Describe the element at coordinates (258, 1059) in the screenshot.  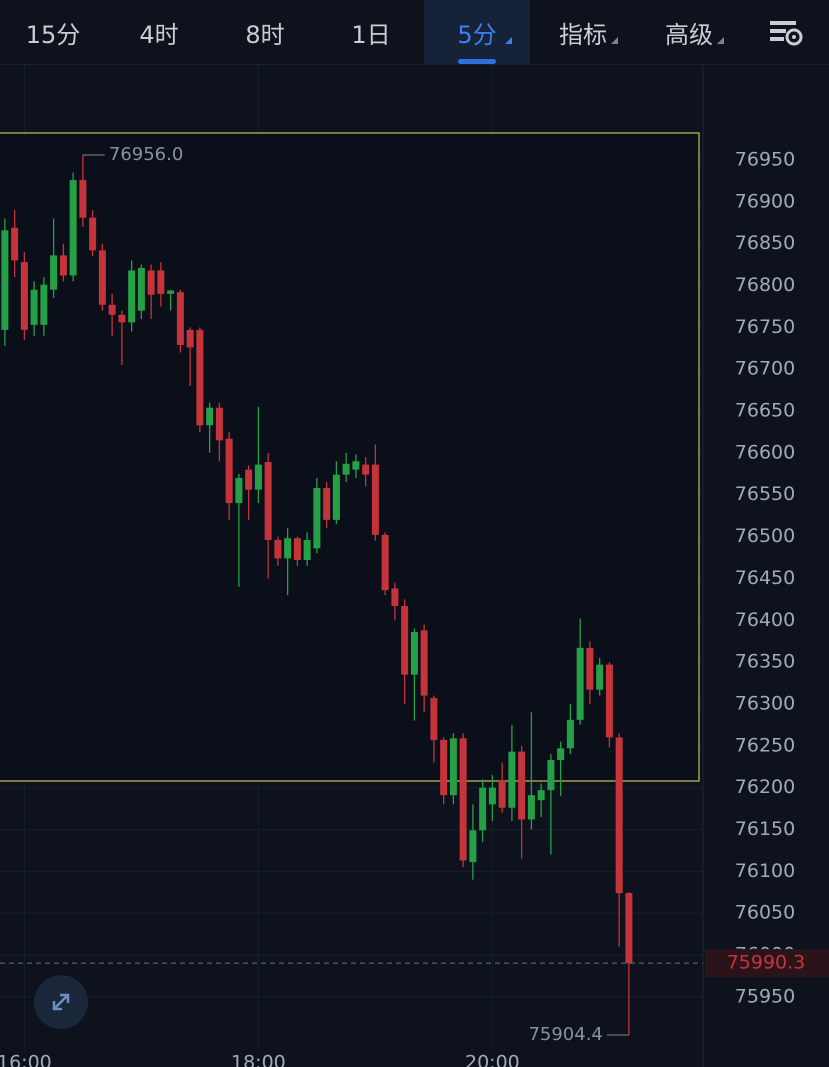
I see `x-tick-label: 18:00` at that location.